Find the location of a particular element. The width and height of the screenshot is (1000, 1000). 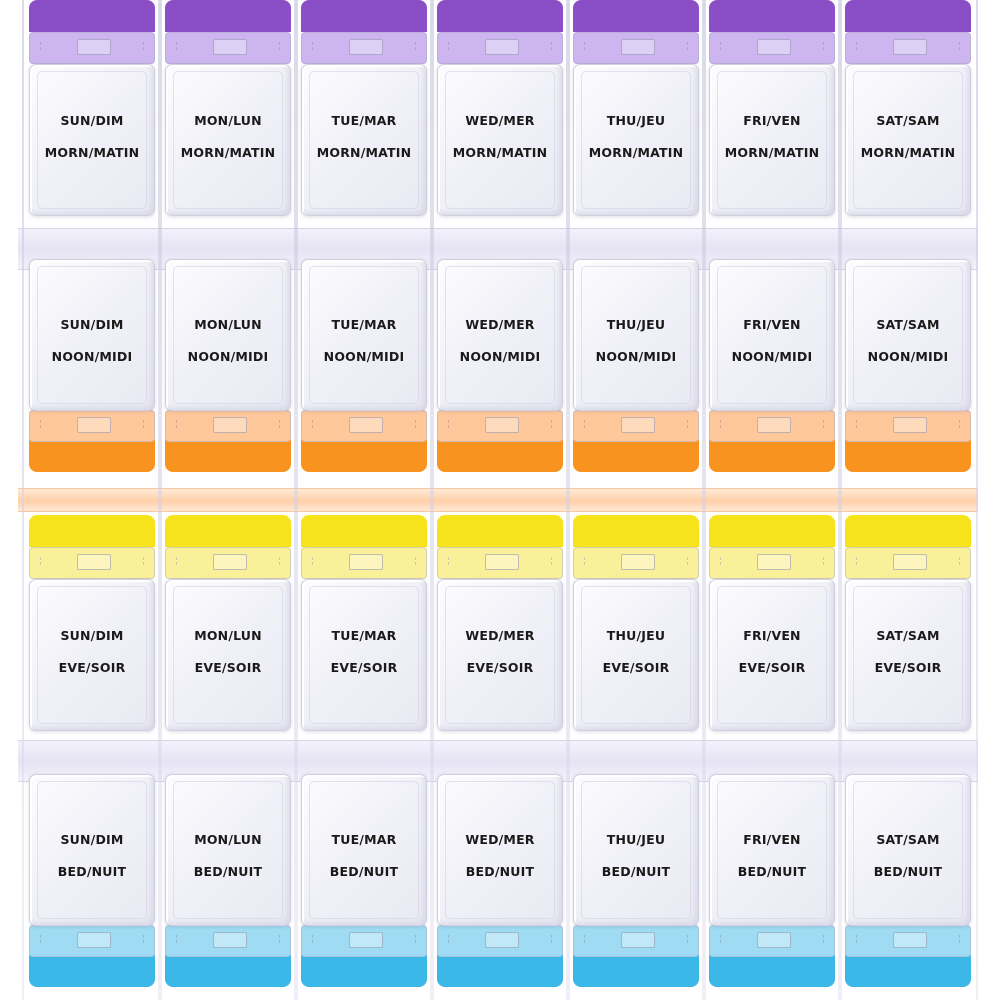

pill-compartment: FRI/VEN MORN/MATIN is located at coordinates (772, 109).